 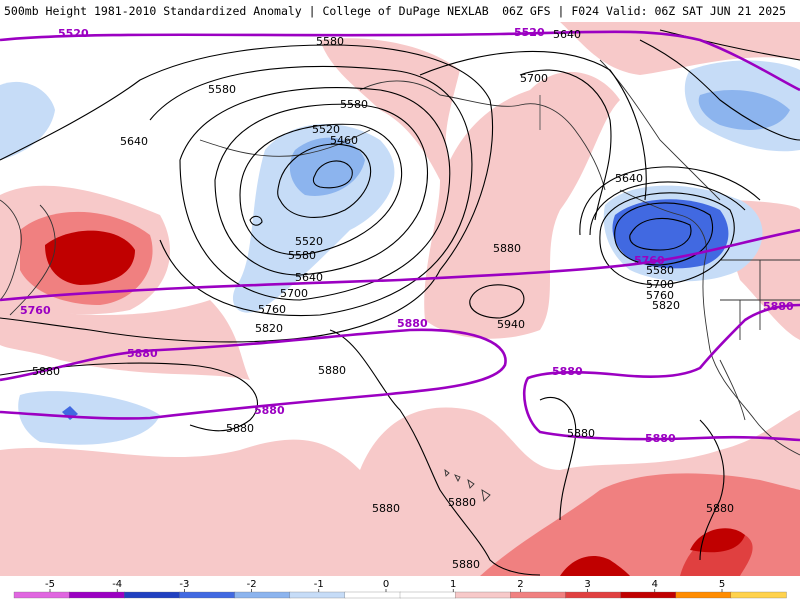 What do you see at coordinates (661, 372) in the screenshot?
I see `purple-5880-b` at bounding box center [661, 372].